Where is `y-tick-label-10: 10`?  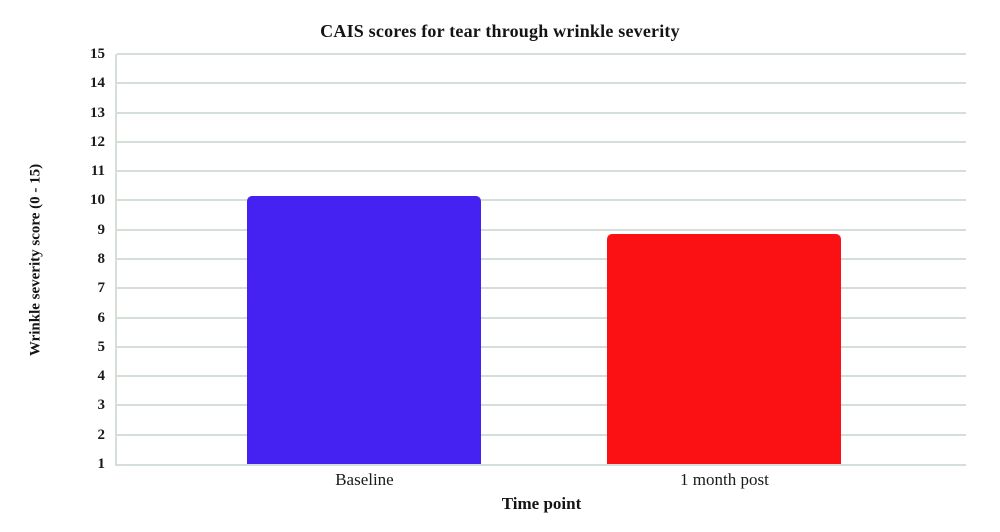
y-tick-label-10: 10 is located at coordinates (97, 200).